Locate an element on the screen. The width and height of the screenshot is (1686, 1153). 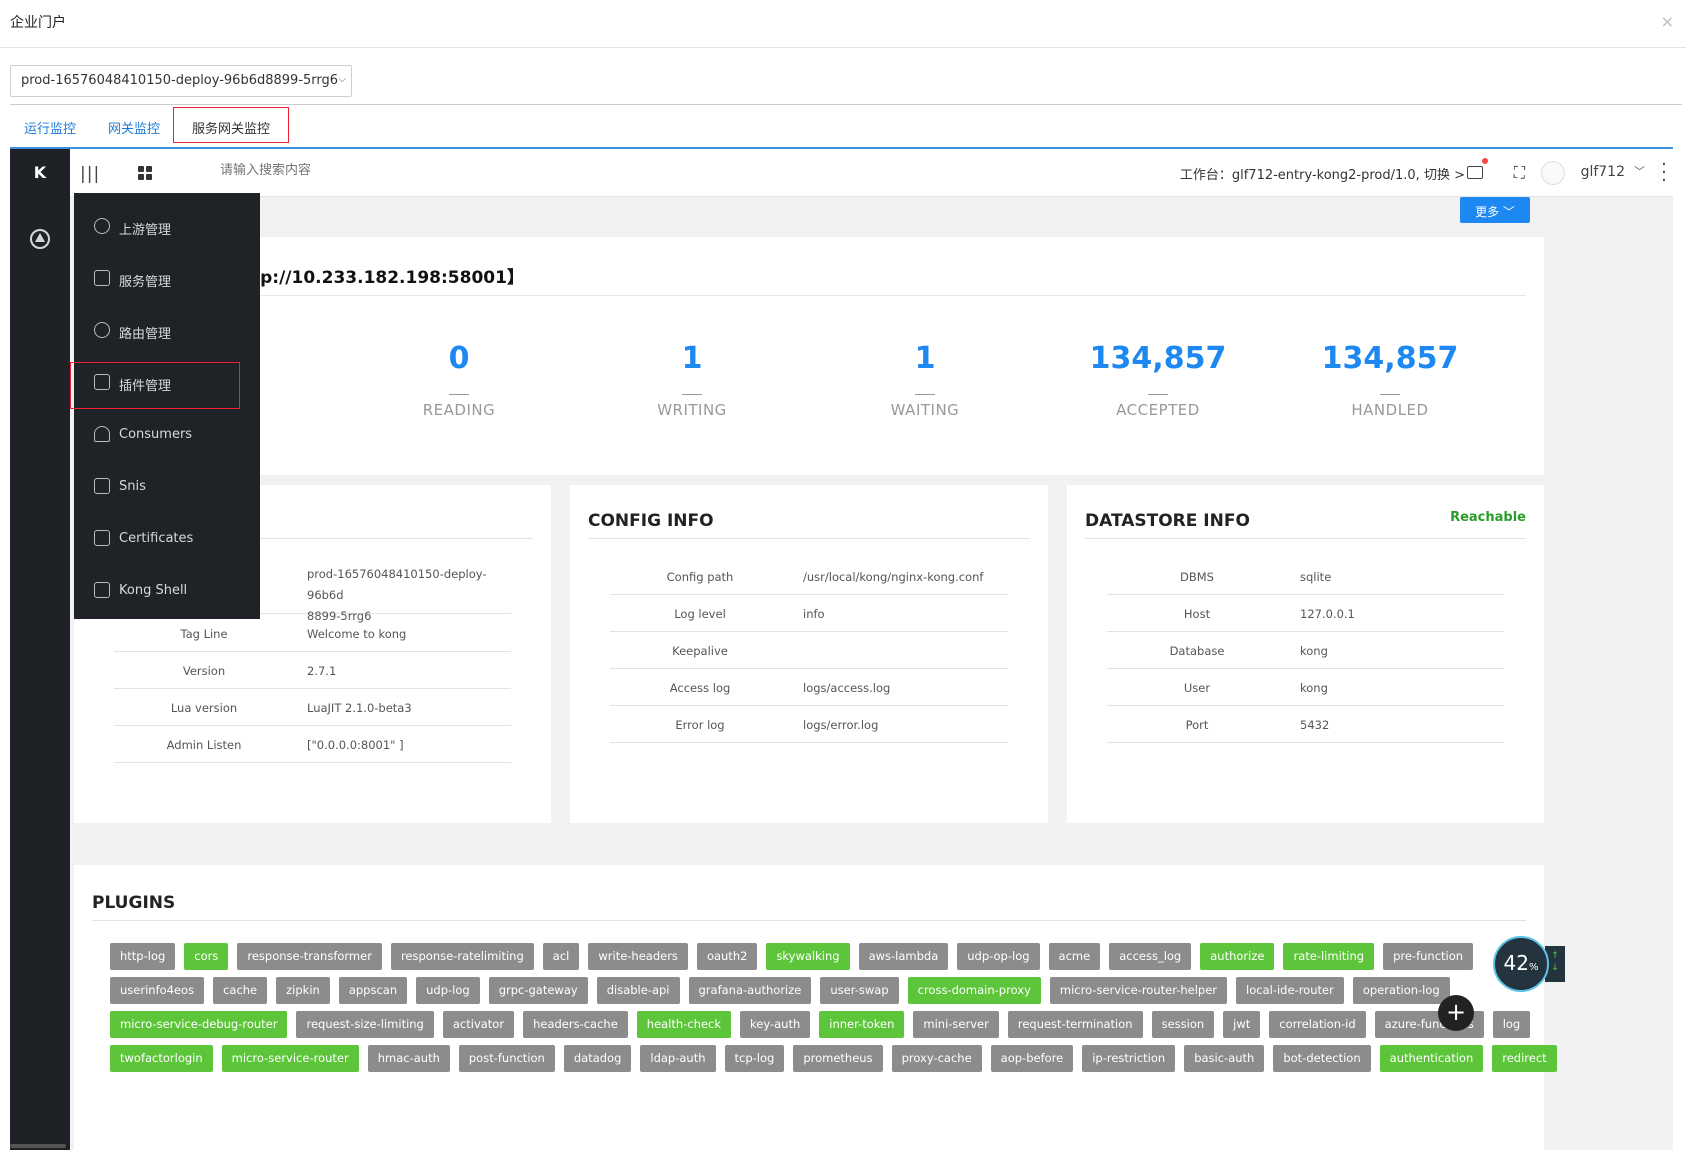
plugin-tag: skywalking is located at coordinates (808, 956).